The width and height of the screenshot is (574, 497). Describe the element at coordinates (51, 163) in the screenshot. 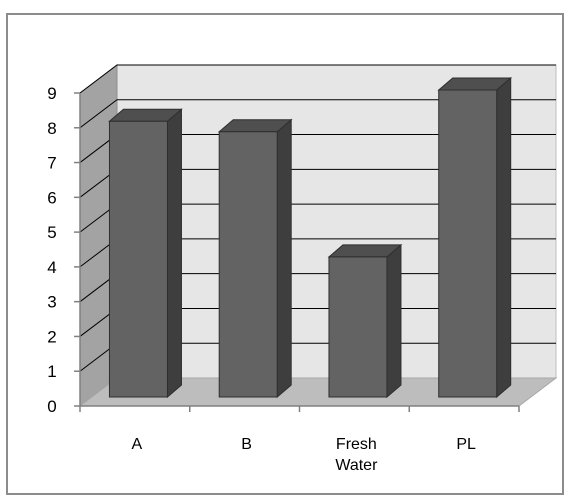

I see `y-tick-label: 7` at that location.